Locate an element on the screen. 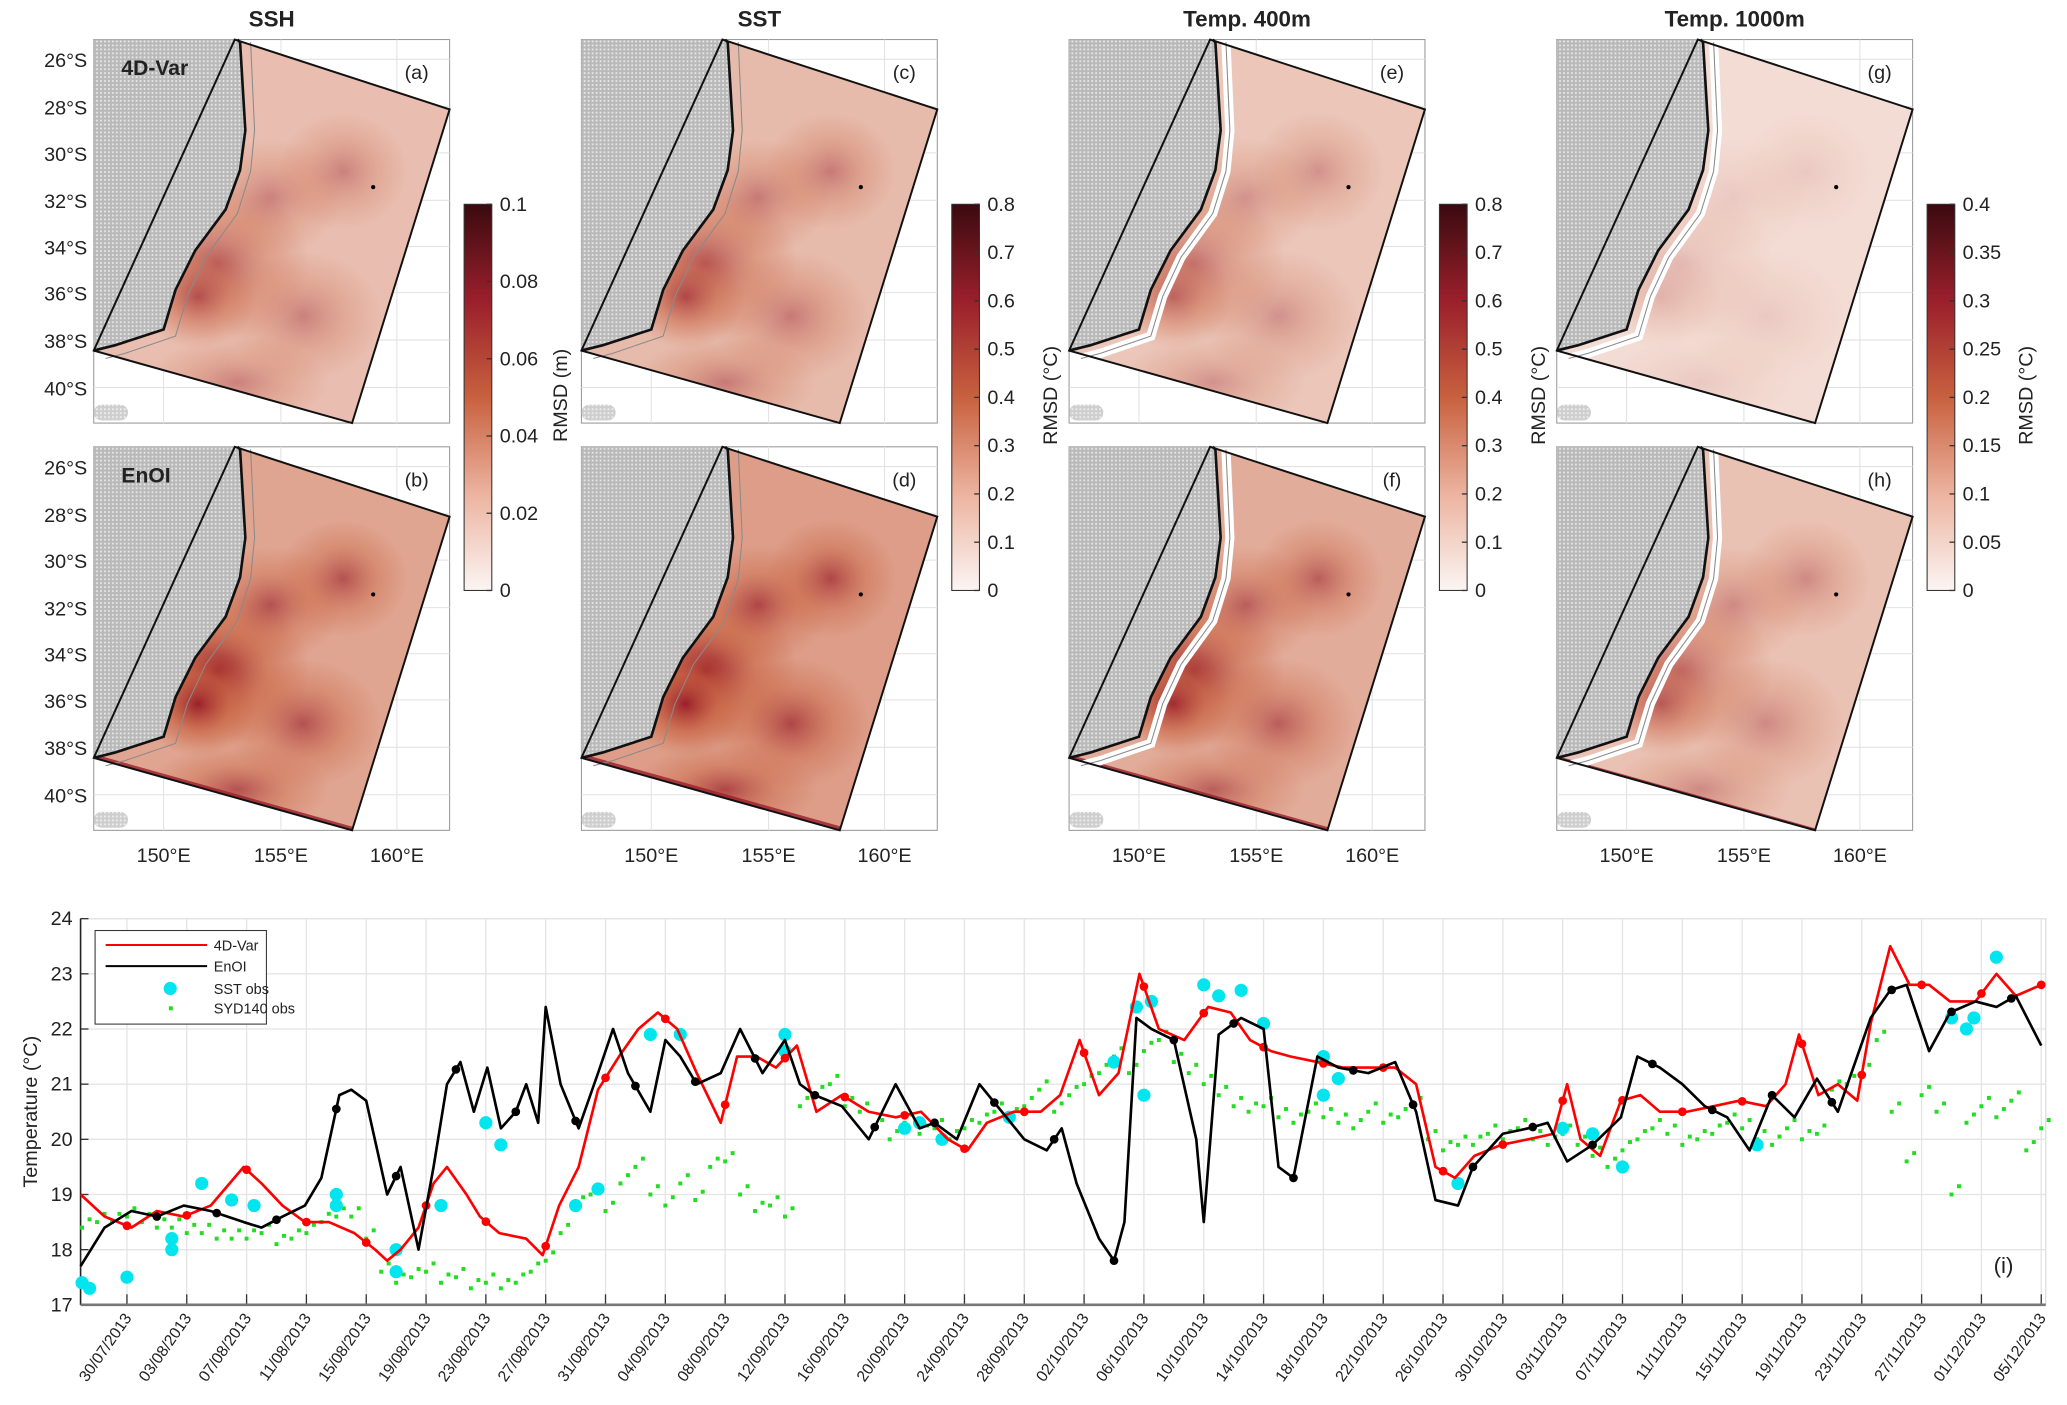 The height and width of the screenshot is (1405, 2067). colorbar-tick-label: 0.1 is located at coordinates (1488, 543).